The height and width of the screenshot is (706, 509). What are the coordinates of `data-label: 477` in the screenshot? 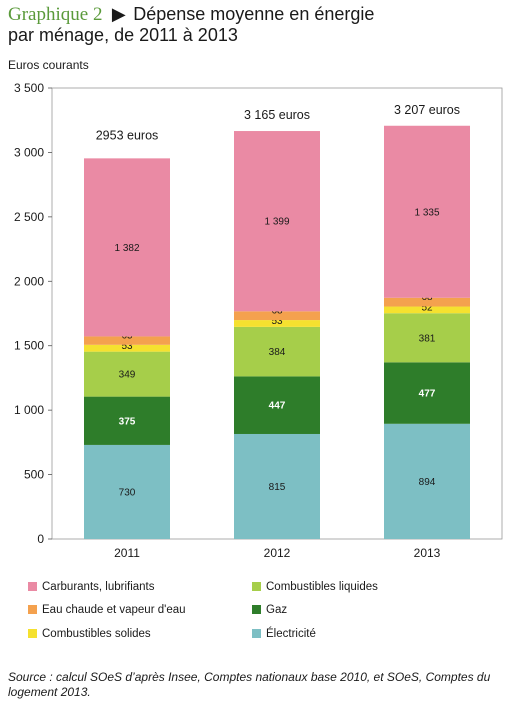 It's located at (427, 394).